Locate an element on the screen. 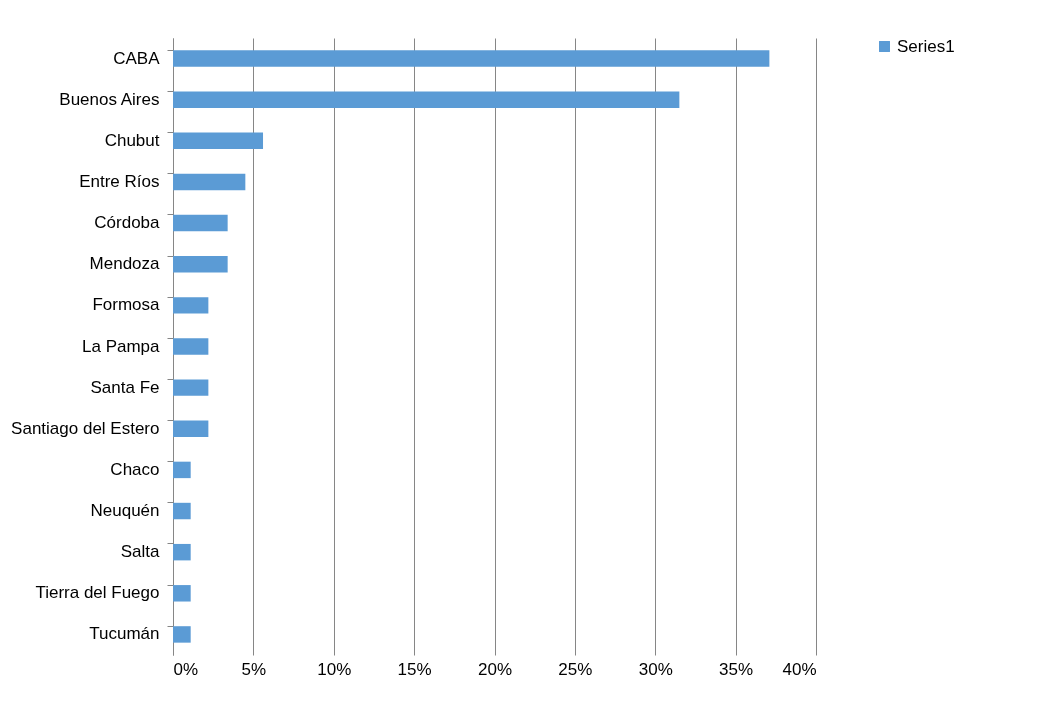 This screenshot has height=710, width=1054. y-tick-label: Mendoza is located at coordinates (125, 264).